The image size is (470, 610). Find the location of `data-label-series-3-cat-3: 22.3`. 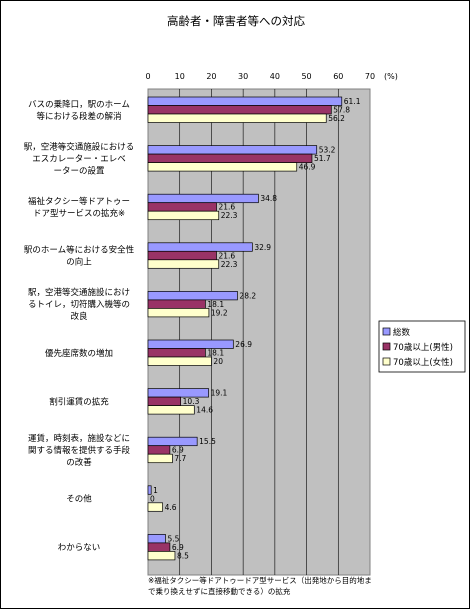

data-label-series-3-cat-3: 22.3 is located at coordinates (229, 215).